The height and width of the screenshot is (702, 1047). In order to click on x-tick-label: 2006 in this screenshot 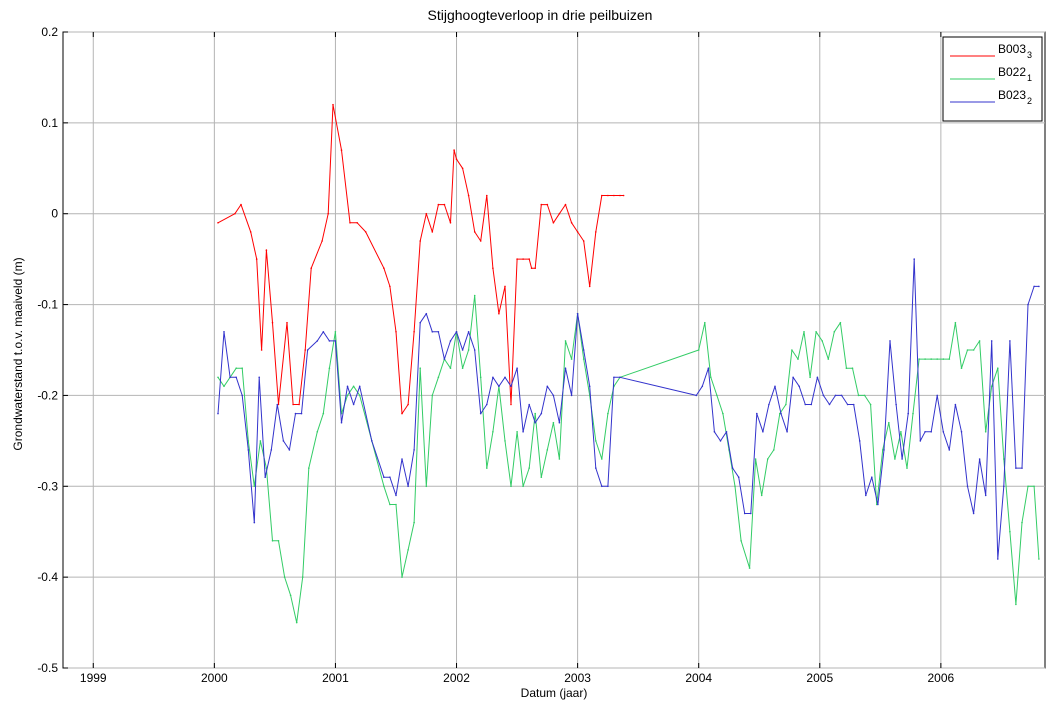, I will do `click(941, 678)`.